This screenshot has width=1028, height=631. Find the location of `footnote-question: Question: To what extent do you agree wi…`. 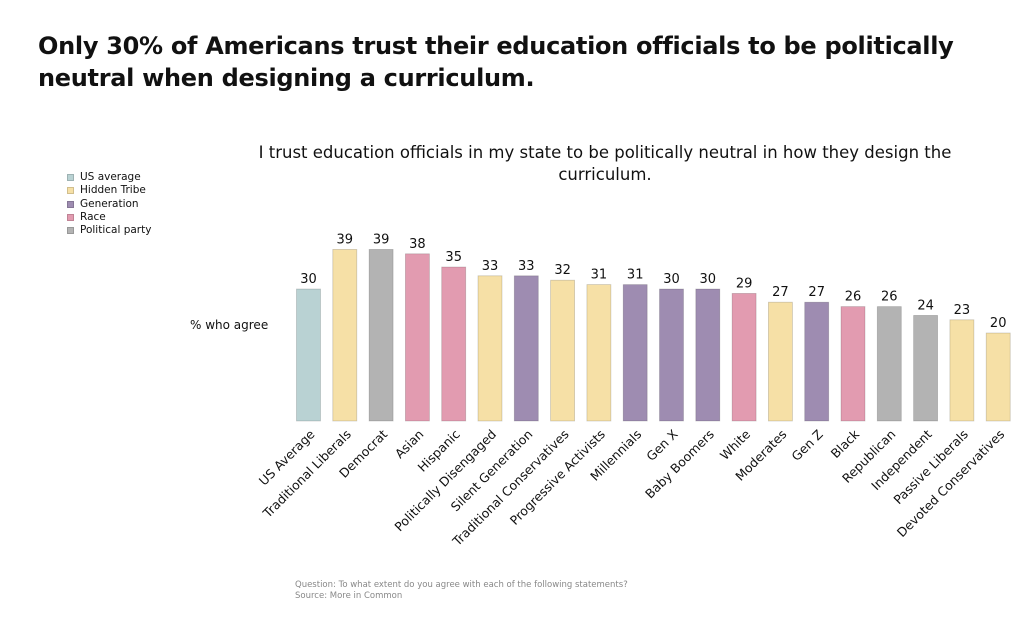

footnote-question: Question: To what extent do you agree wi… is located at coordinates (461, 585).